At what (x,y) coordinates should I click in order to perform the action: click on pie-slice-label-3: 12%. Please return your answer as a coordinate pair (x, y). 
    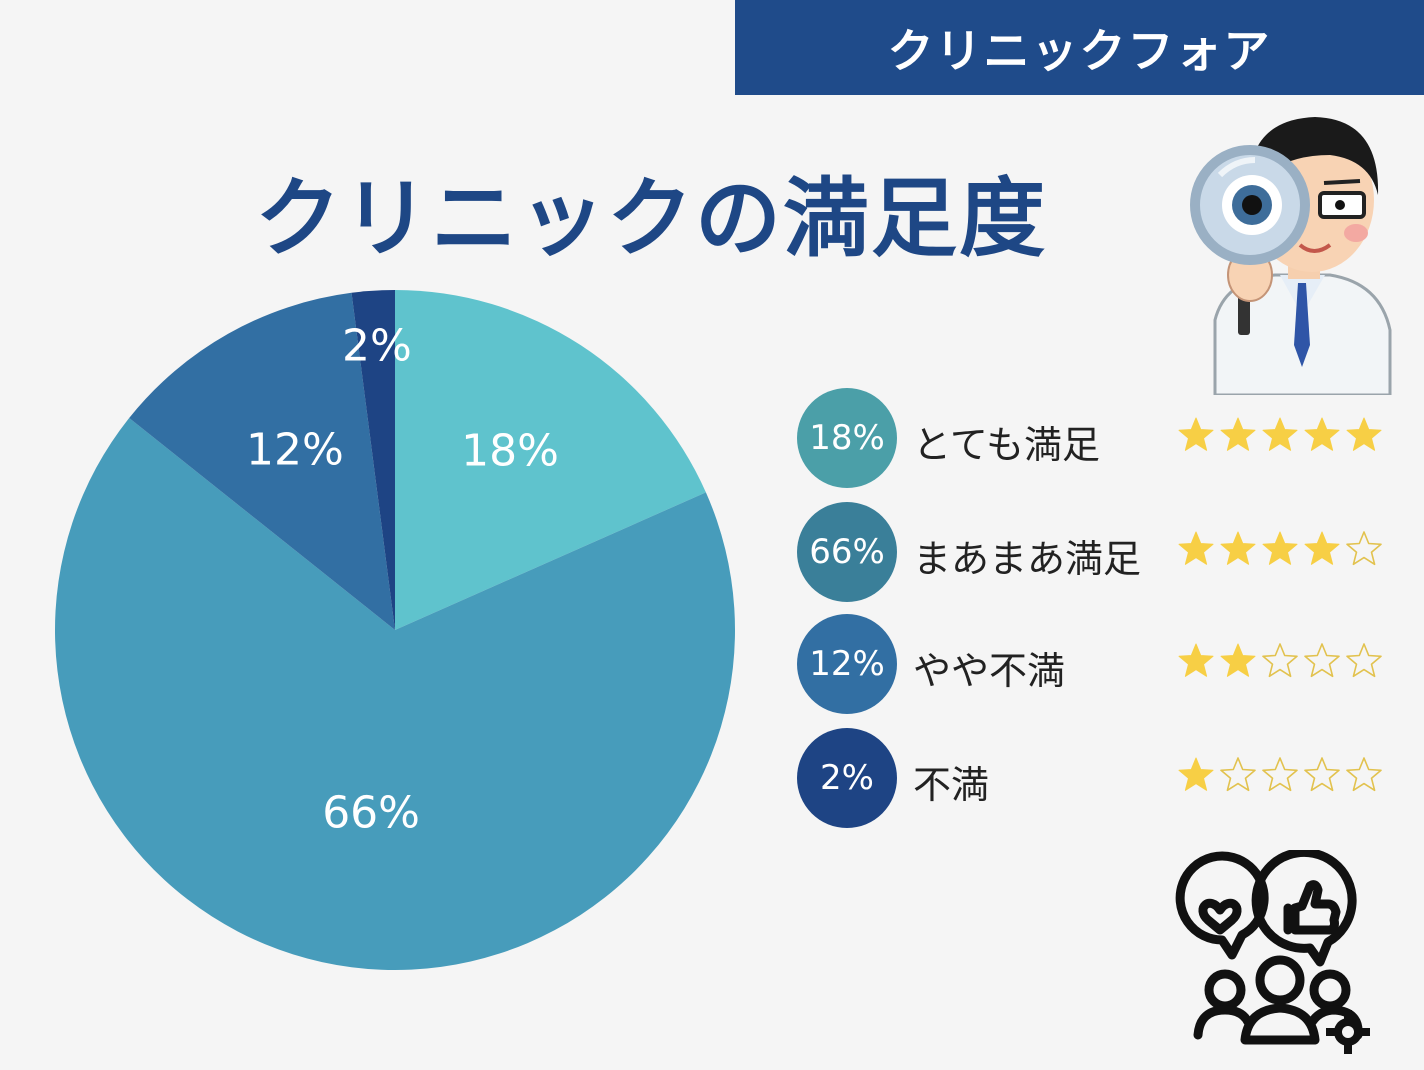
    Looking at the image, I should click on (295, 449).